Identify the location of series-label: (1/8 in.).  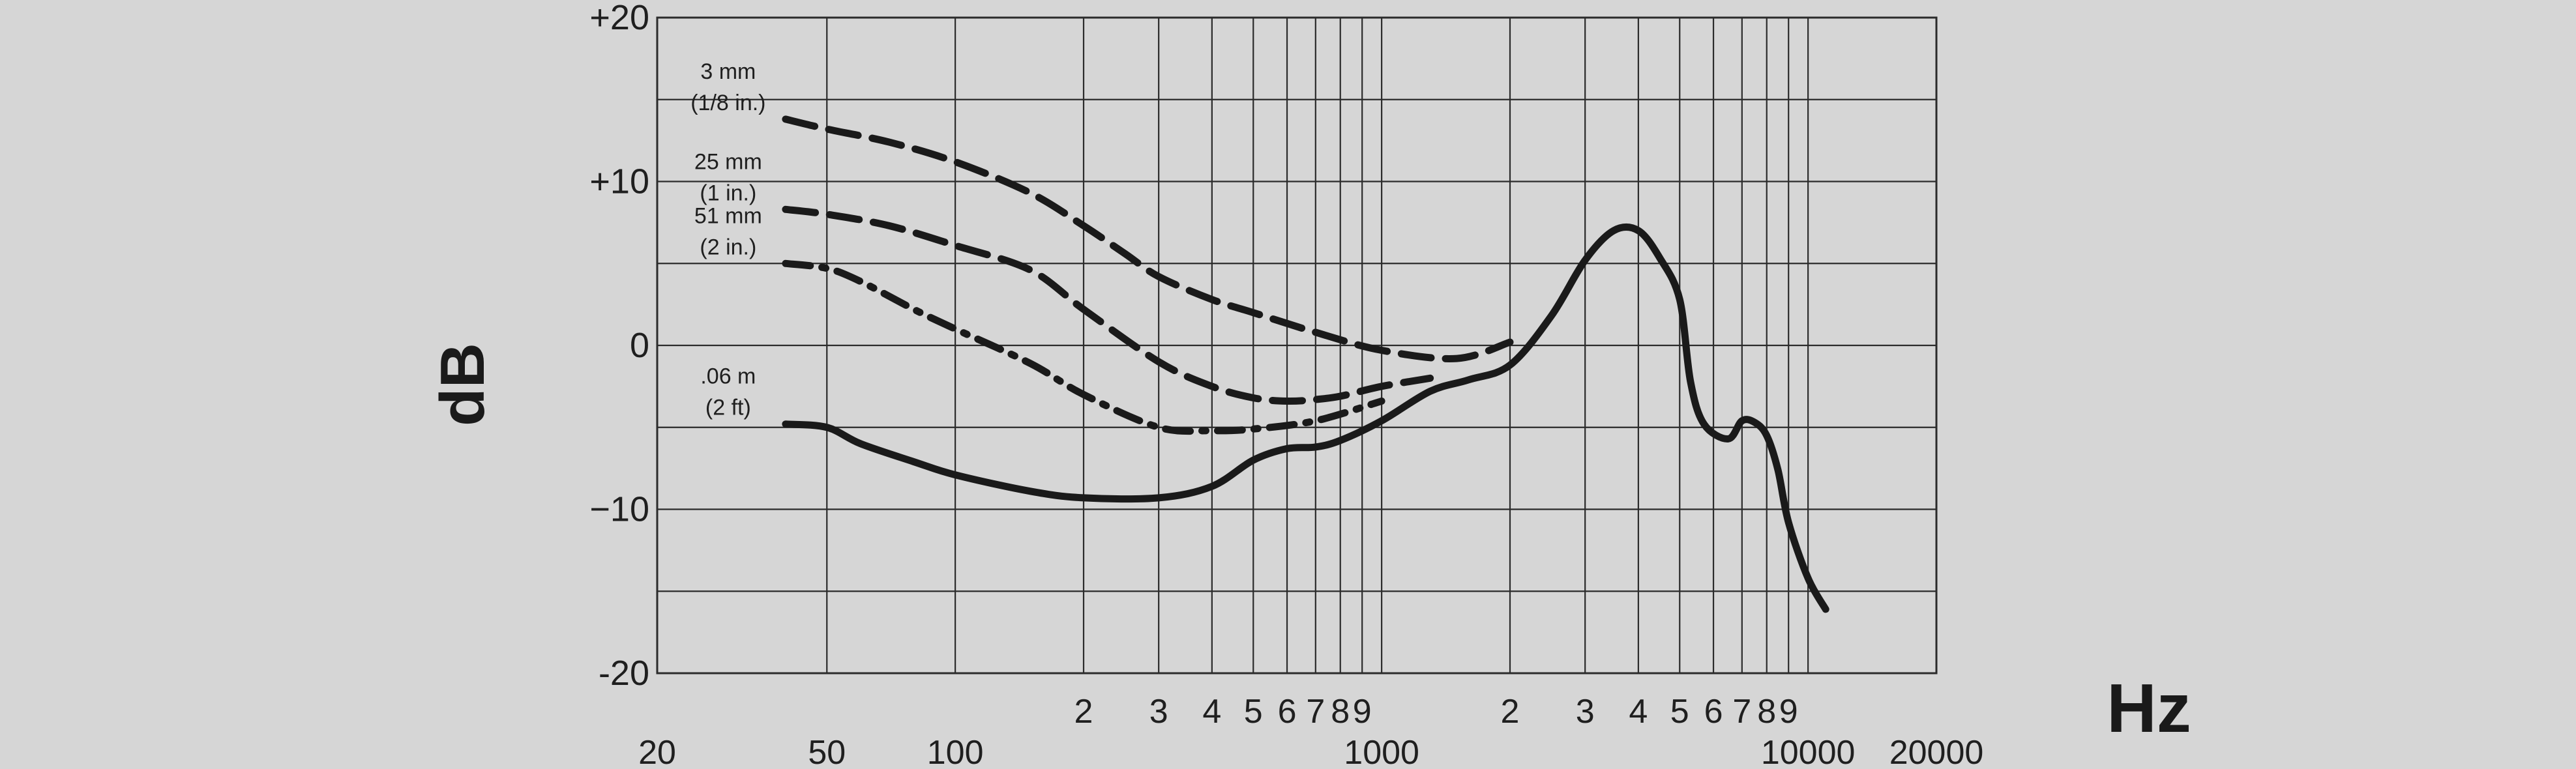
(727, 103).